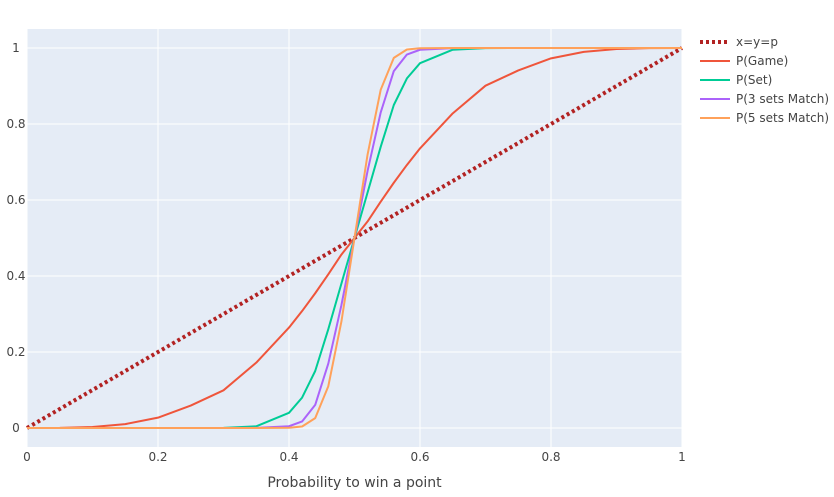 The image size is (834, 497). What do you see at coordinates (354, 483) in the screenshot?
I see `x-axis-title: Probability to win a point` at bounding box center [354, 483].